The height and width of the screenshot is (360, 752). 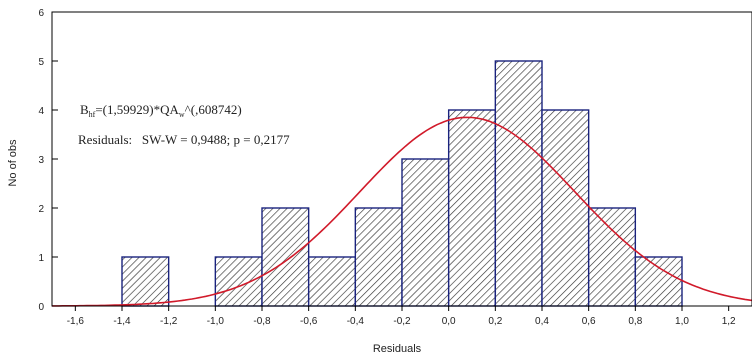 I want to click on x-tick-label: 1,0, so click(x=682, y=321).